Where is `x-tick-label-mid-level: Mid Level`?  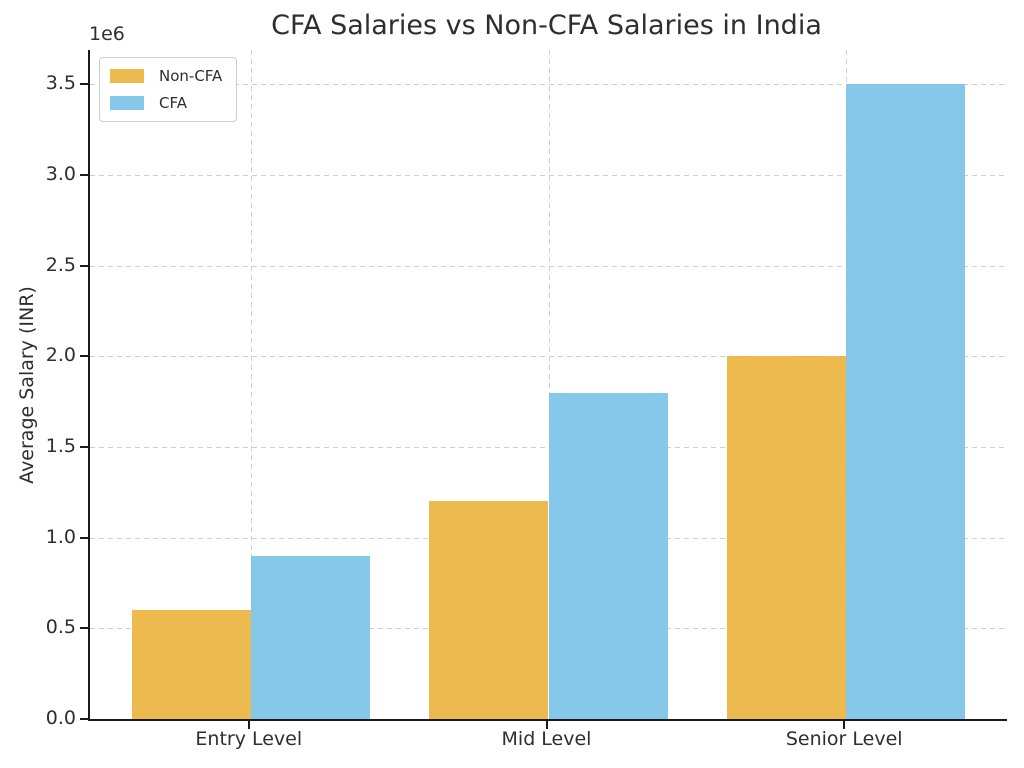
x-tick-label-mid-level: Mid Level is located at coordinates (546, 739).